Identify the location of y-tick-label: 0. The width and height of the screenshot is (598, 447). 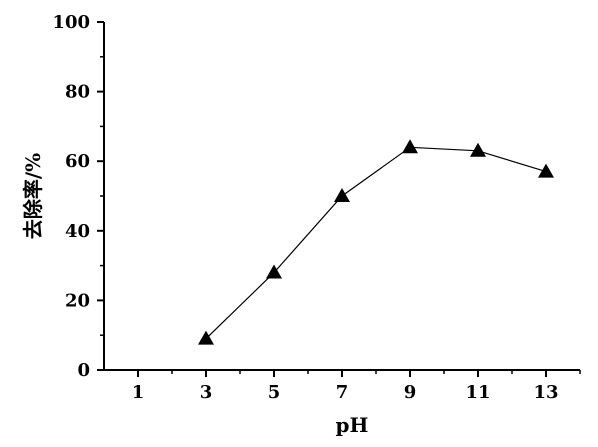
(83, 370).